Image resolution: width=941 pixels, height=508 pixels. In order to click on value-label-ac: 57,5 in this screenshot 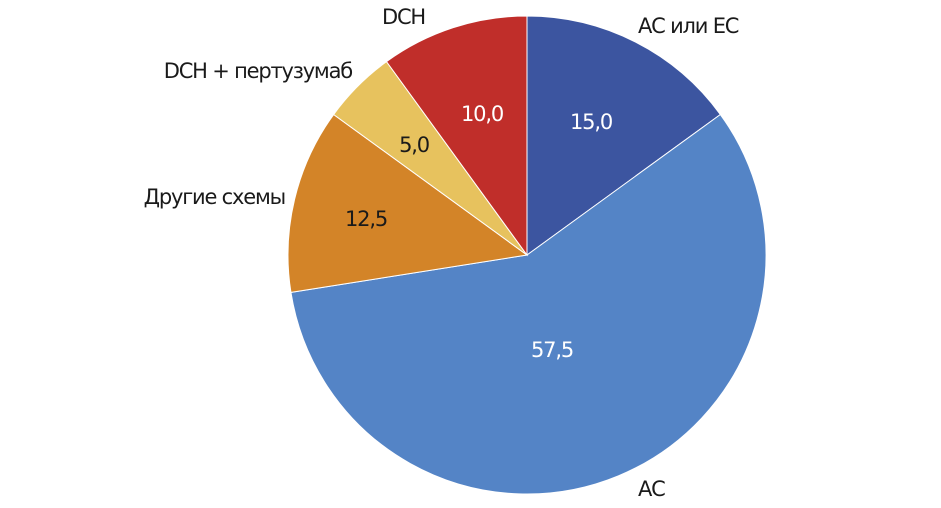, I will do `click(552, 350)`.